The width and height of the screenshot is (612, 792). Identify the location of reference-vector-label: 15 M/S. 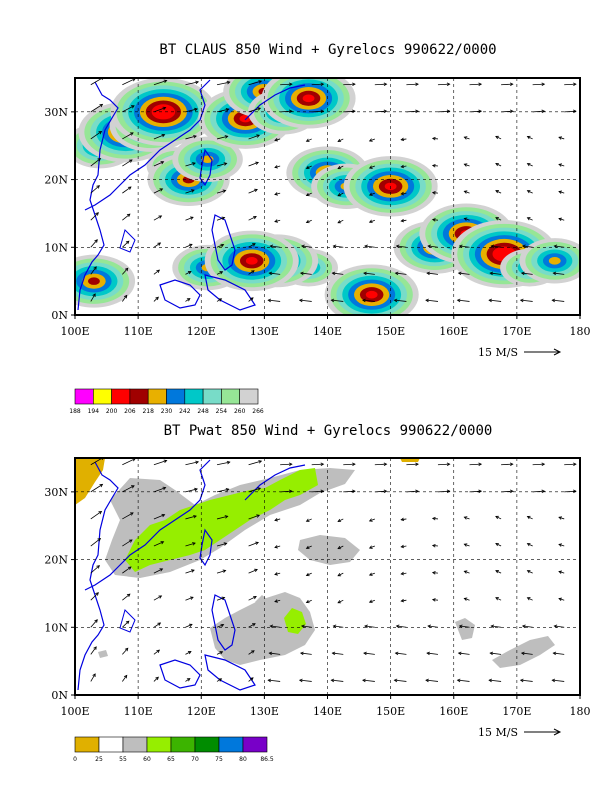
(498, 352).